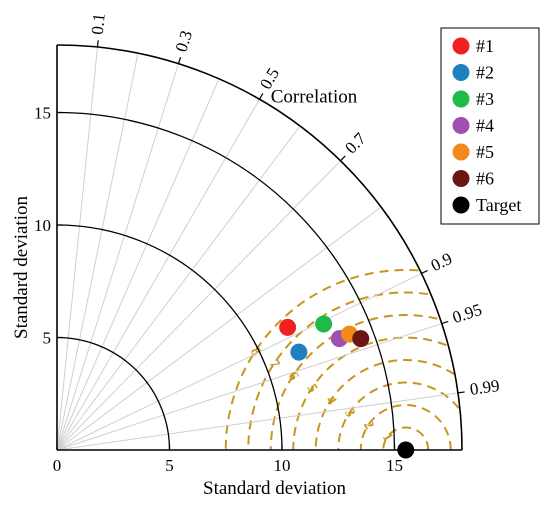 Image resolution: width=550 pixels, height=505 pixels. Describe the element at coordinates (368, 425) in the screenshot. I see `rms-label: 2` at that location.